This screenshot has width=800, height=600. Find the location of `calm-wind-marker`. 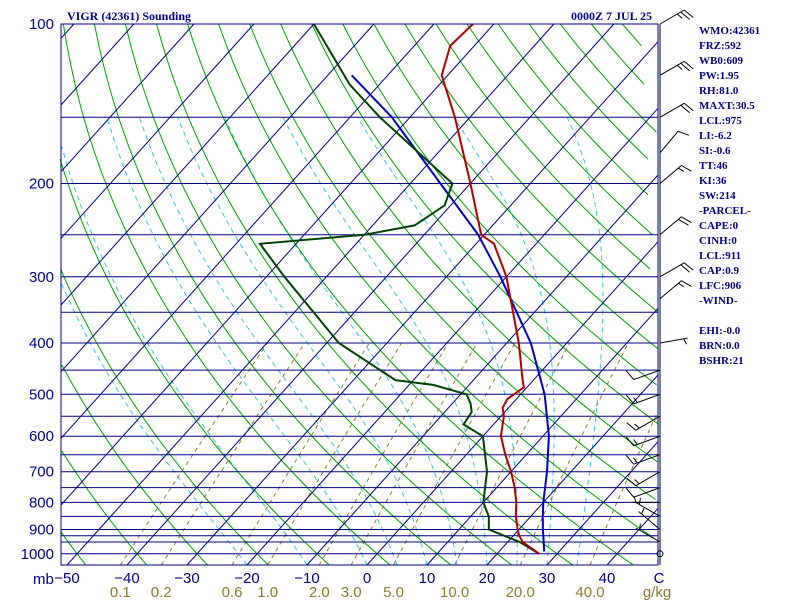

calm-wind-marker is located at coordinates (660, 554).